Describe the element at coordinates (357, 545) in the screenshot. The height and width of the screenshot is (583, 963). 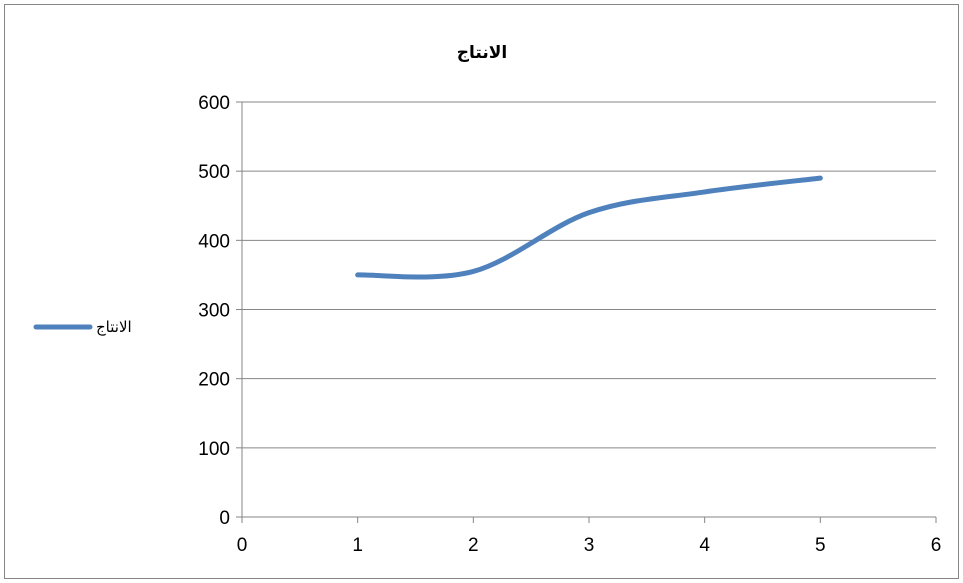
I see `x-tick-label: 1` at that location.